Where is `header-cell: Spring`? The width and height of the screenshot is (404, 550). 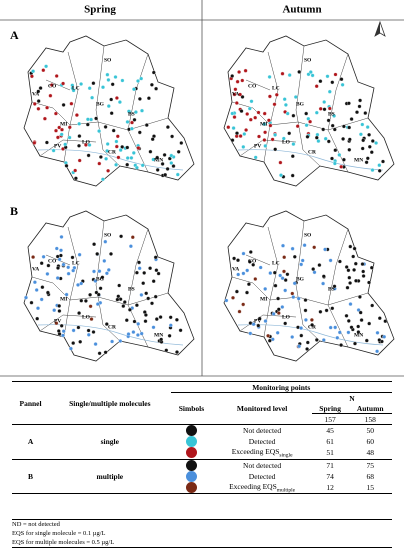 header-cell: Spring is located at coordinates (330, 408).